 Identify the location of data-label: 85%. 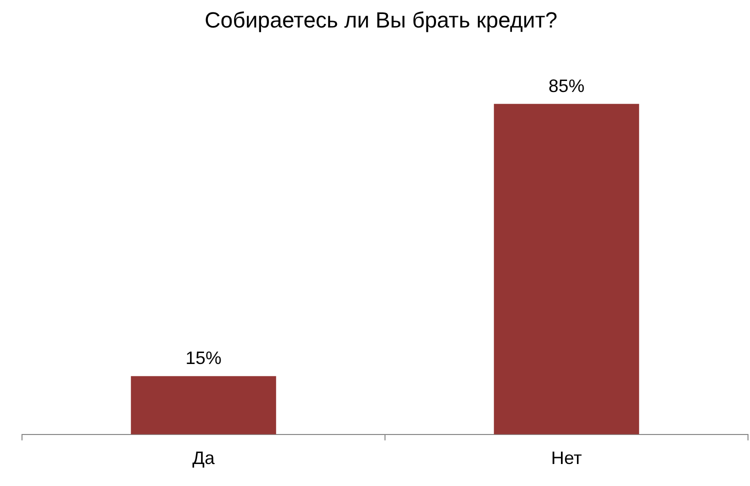
(566, 86).